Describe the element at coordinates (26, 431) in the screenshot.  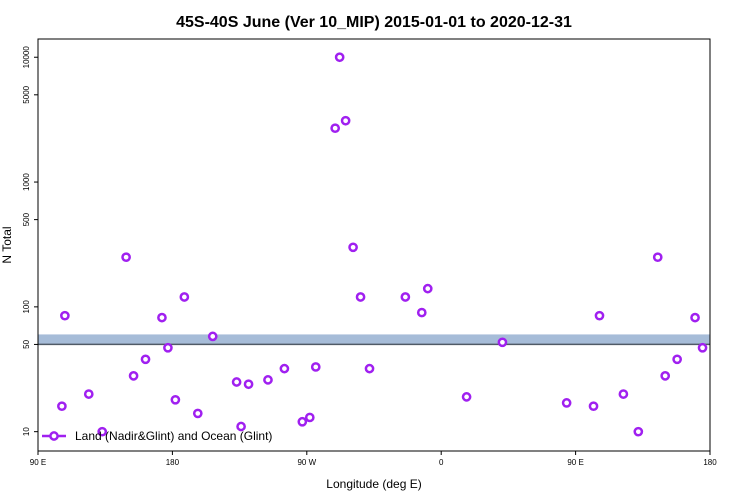
I see `y-tick-label: 10` at that location.